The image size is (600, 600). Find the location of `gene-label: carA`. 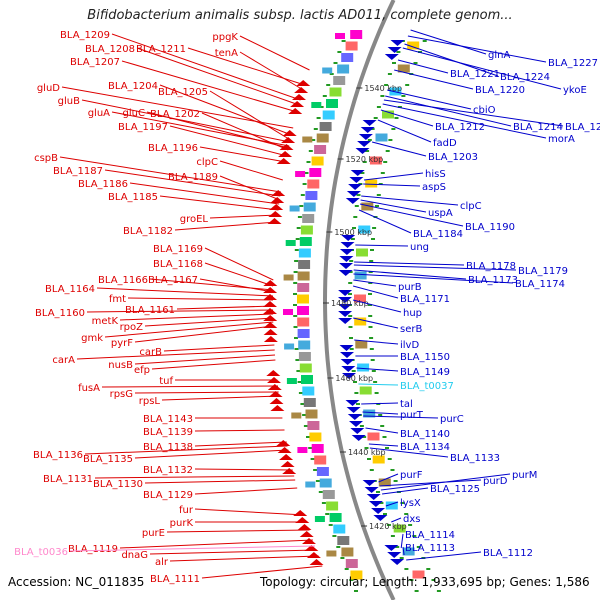

gene-label: carA is located at coordinates (63, 360).